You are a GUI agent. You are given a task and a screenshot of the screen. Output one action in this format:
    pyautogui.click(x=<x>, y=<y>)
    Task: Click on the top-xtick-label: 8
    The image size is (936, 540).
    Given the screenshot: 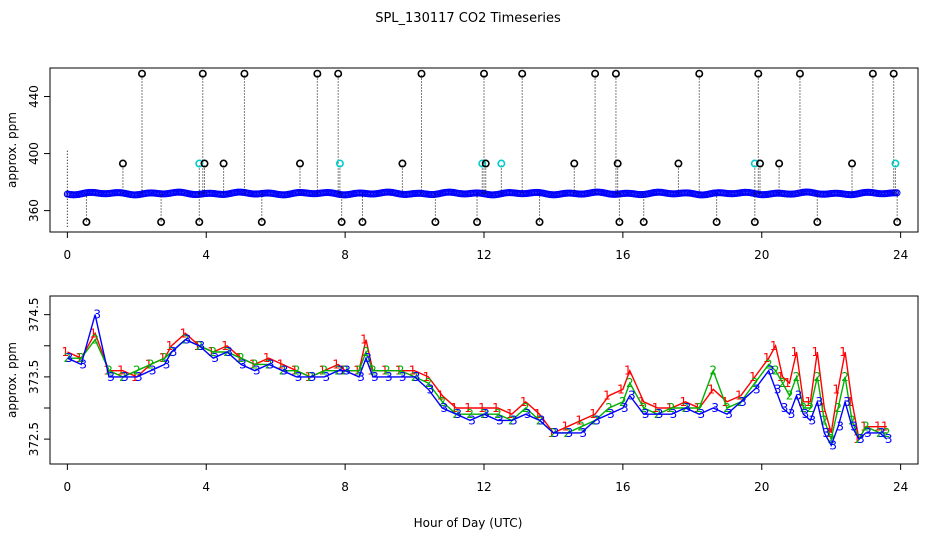 What is the action you would take?
    pyautogui.click(x=345, y=255)
    